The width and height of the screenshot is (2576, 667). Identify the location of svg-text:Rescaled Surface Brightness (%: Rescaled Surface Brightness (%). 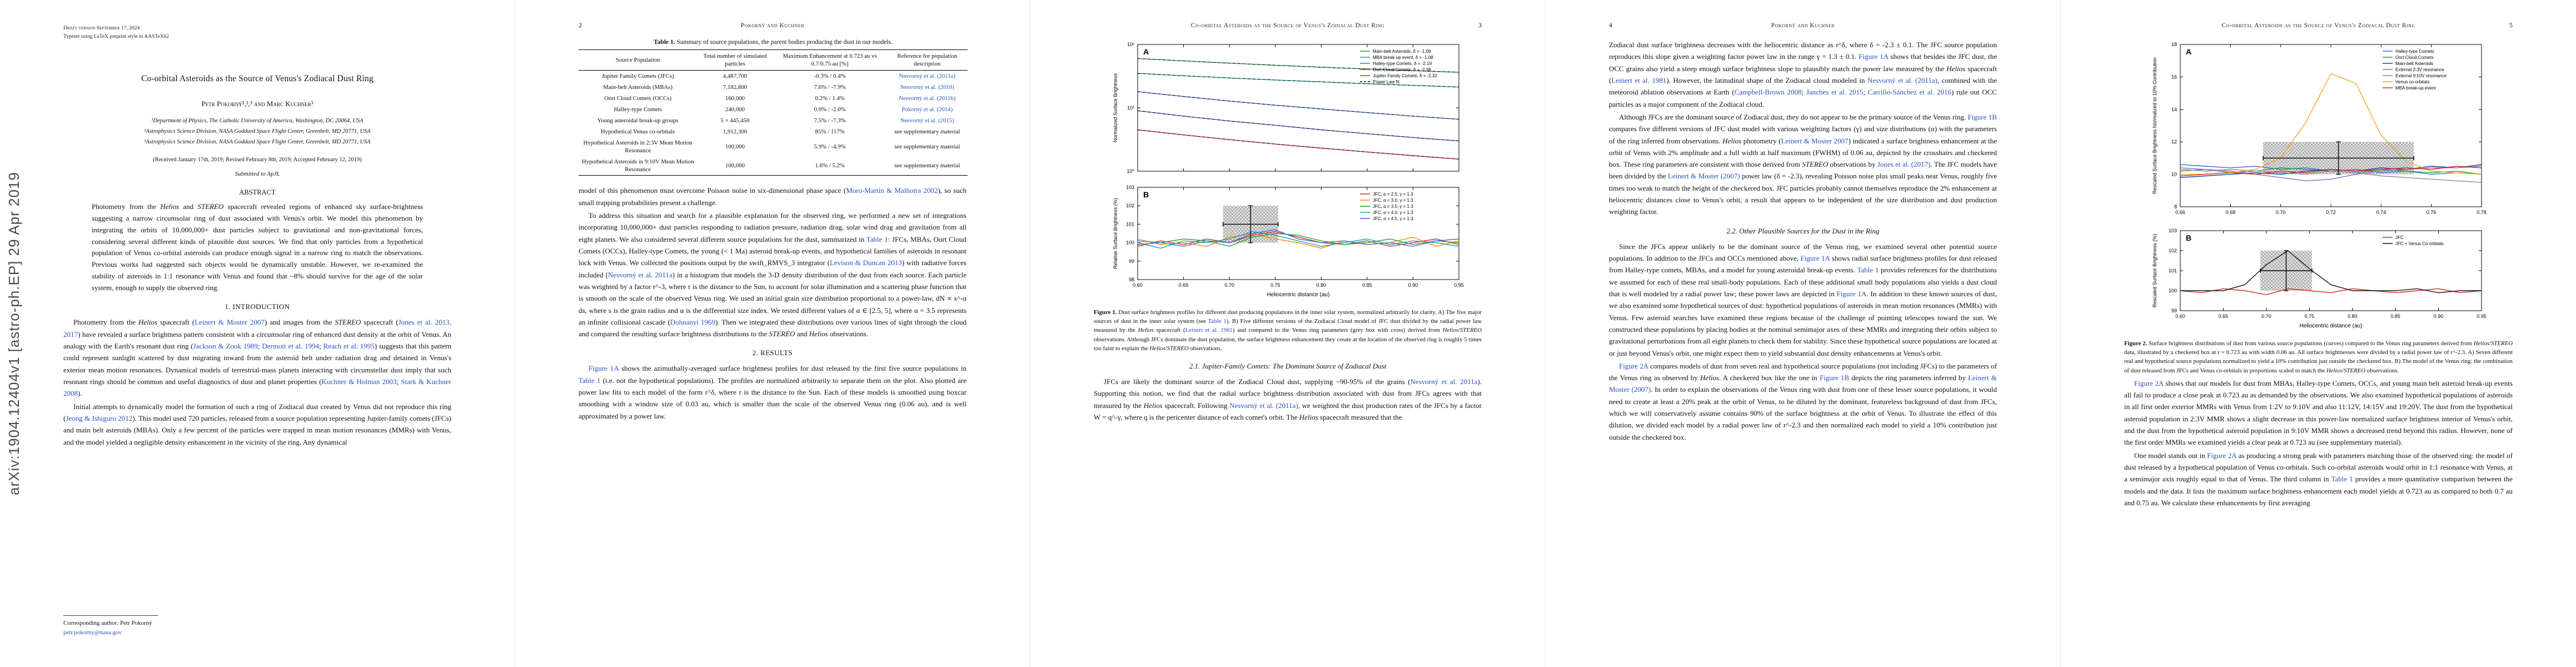
(2155, 271).